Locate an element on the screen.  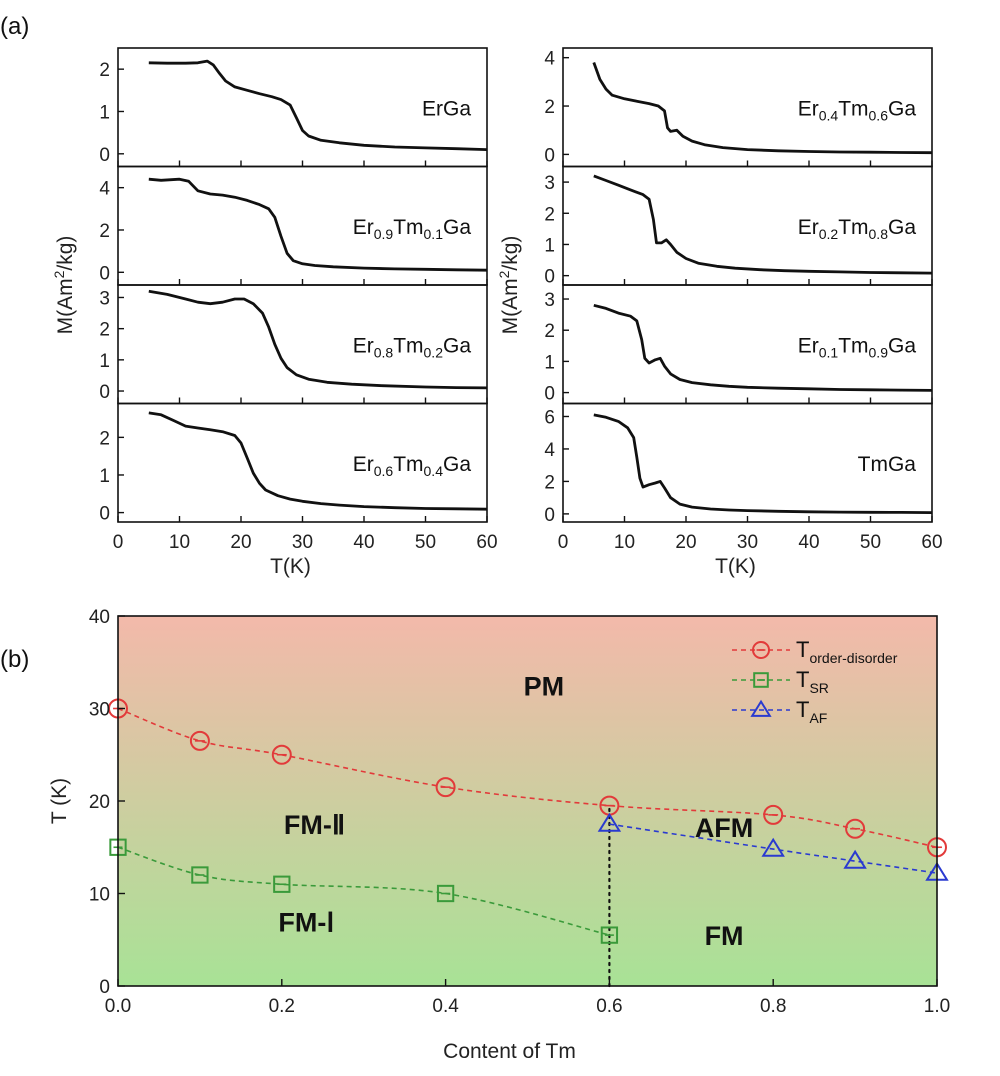
region-label: AFM is located at coordinates (724, 828).